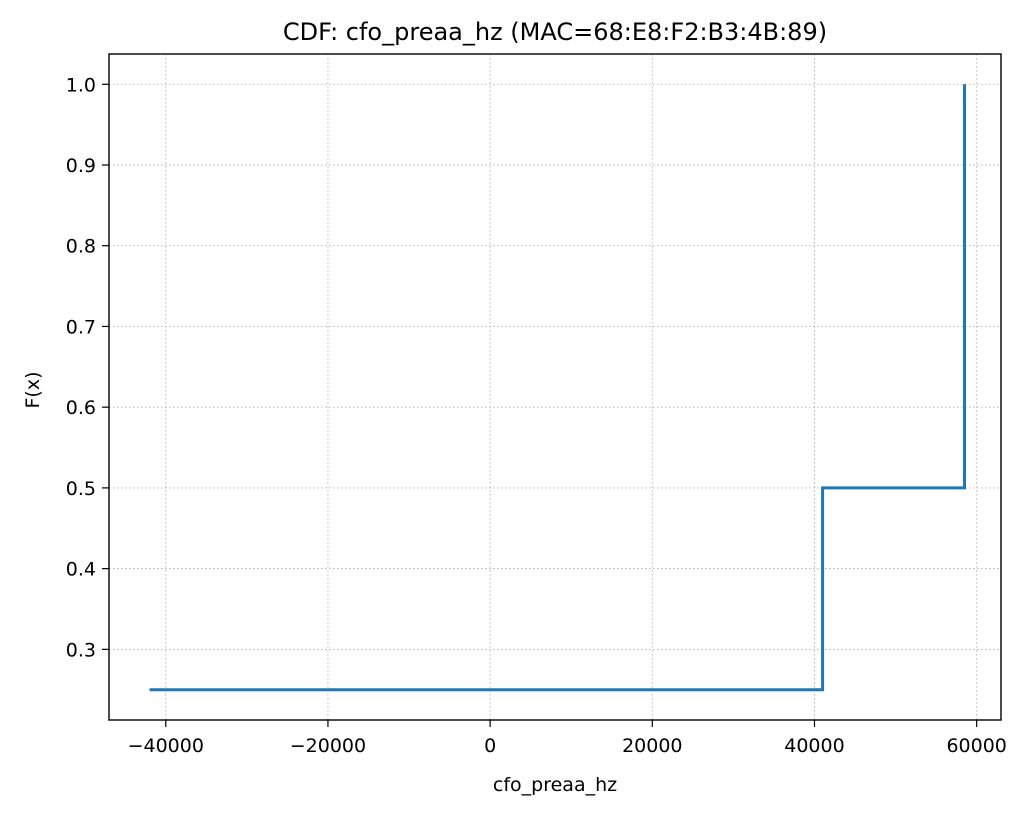  Describe the element at coordinates (166, 746) in the screenshot. I see `x-tick-label: −40000` at that location.